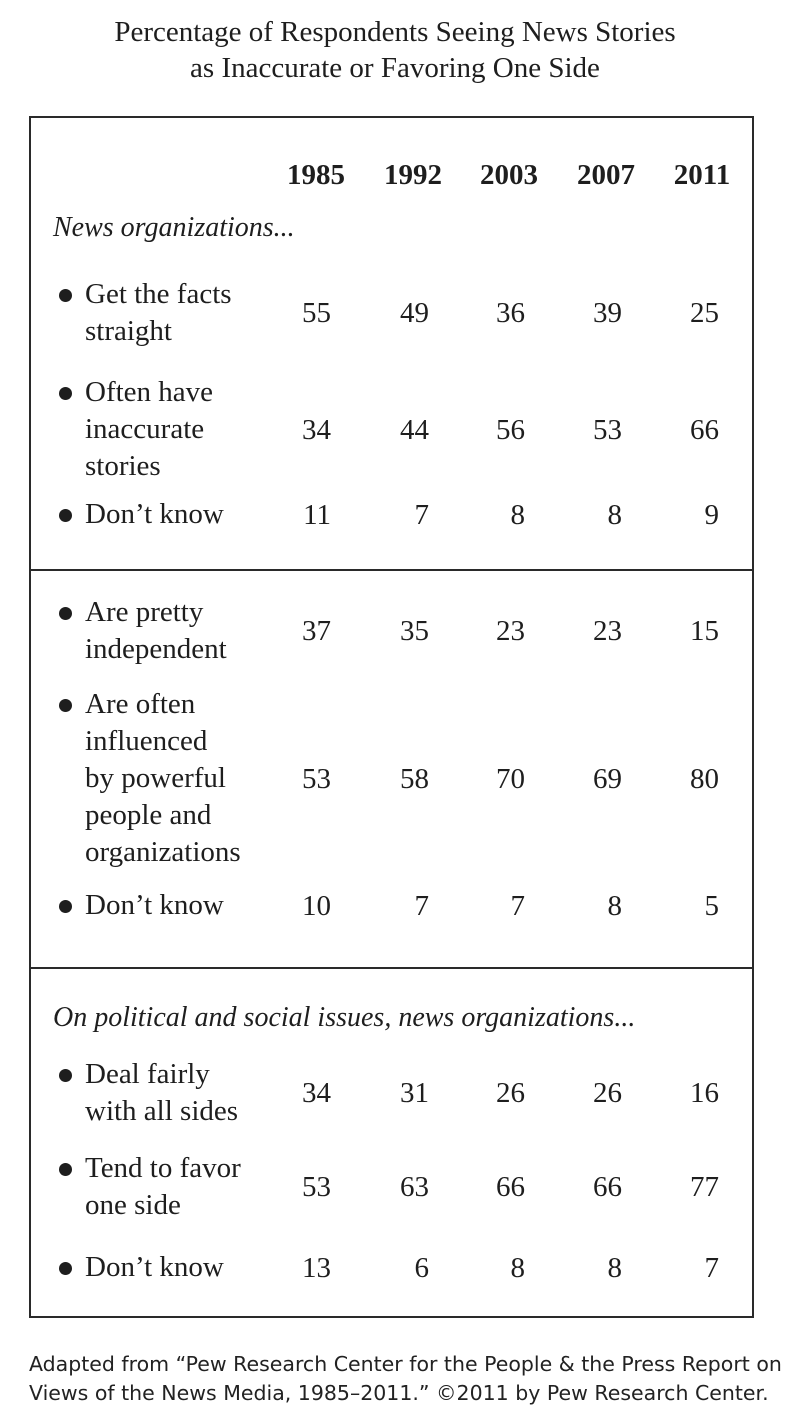 The image size is (790, 1424). What do you see at coordinates (163, 852) in the screenshot?
I see `row-label-line: organizations` at bounding box center [163, 852].